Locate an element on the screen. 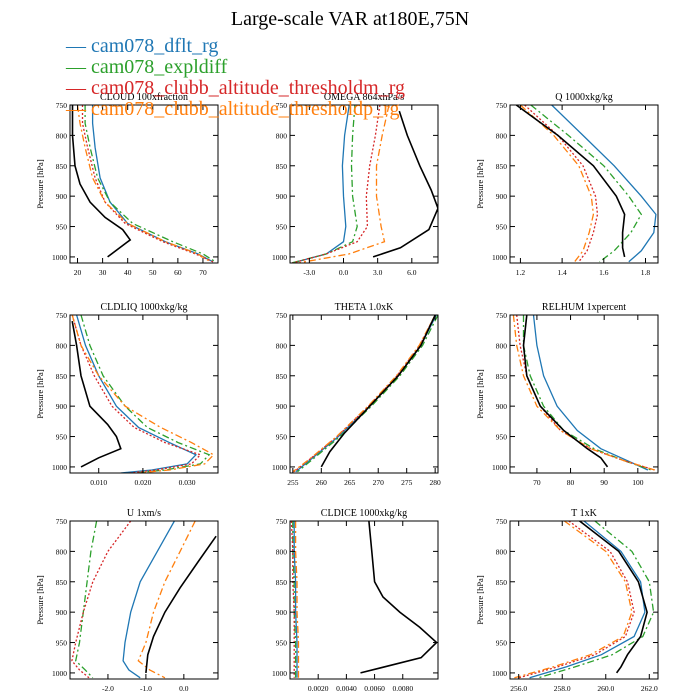 The height and width of the screenshot is (700, 700). panel-7-ytick-label-2: 850 is located at coordinates (282, 582).